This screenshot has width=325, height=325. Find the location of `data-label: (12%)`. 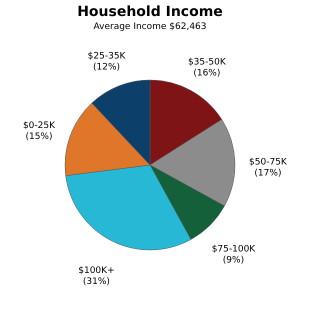

data-label: (12%) is located at coordinates (106, 67).